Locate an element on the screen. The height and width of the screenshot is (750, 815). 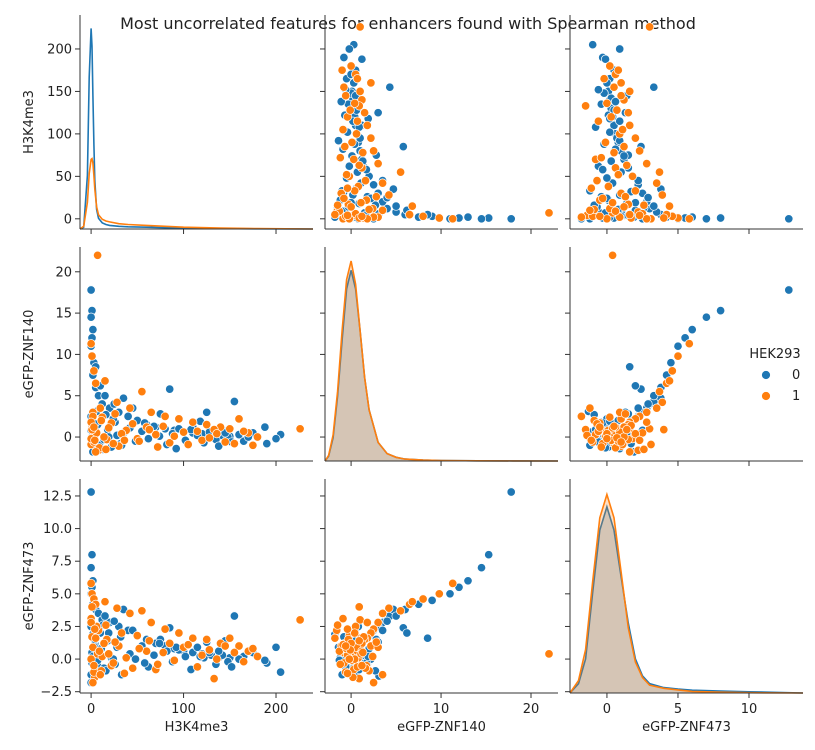
y-tick-label: 200 is located at coordinates (59, 49).